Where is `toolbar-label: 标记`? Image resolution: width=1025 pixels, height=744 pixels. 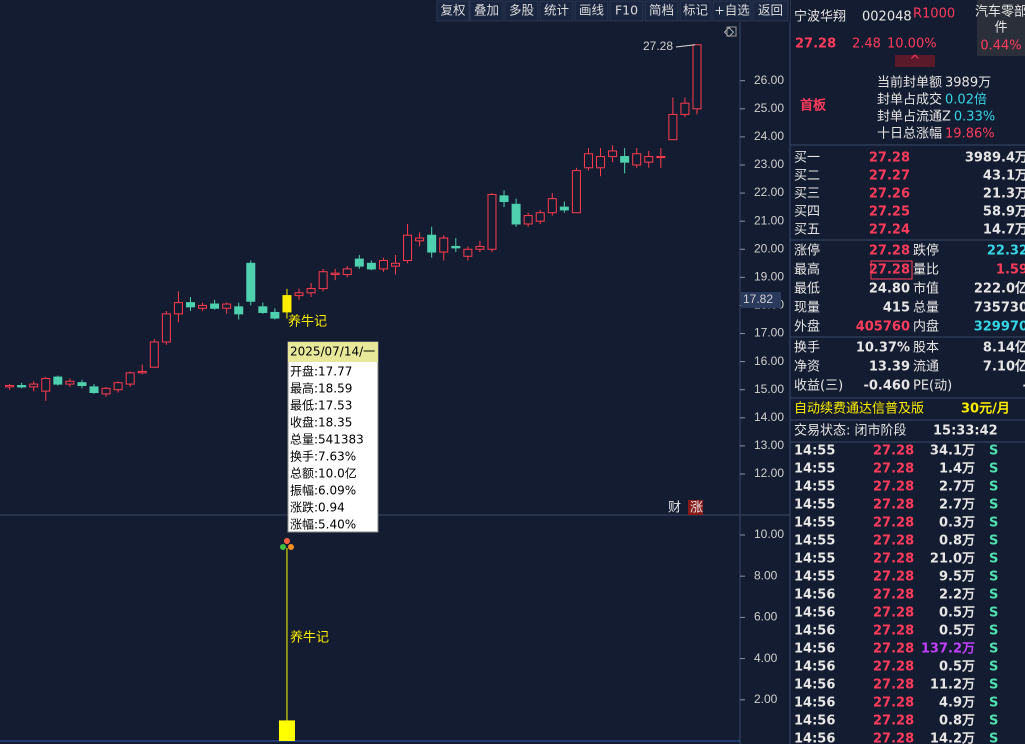 toolbar-label: 标记 is located at coordinates (696, 10).